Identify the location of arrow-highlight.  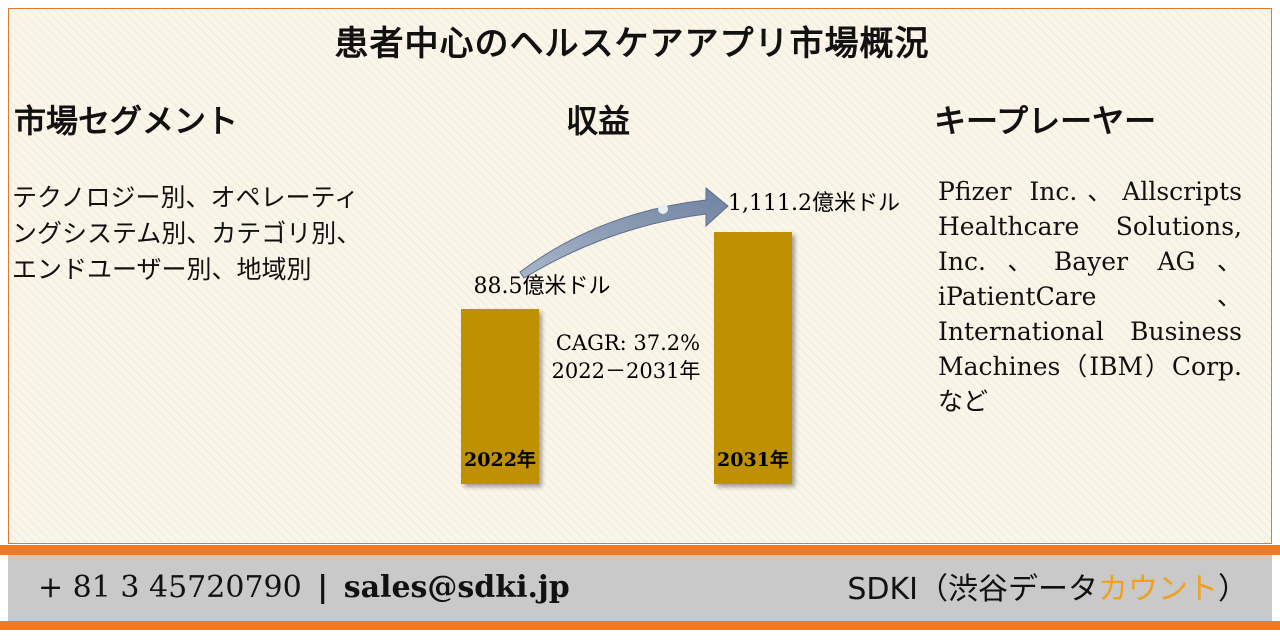
(663, 209).